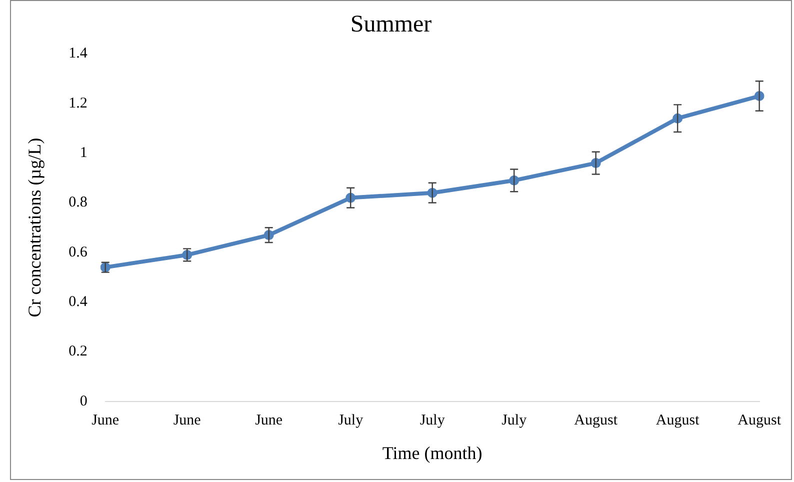 The height and width of the screenshot is (482, 794). What do you see at coordinates (78, 103) in the screenshot?
I see `y-tick-label: 1.2` at bounding box center [78, 103].